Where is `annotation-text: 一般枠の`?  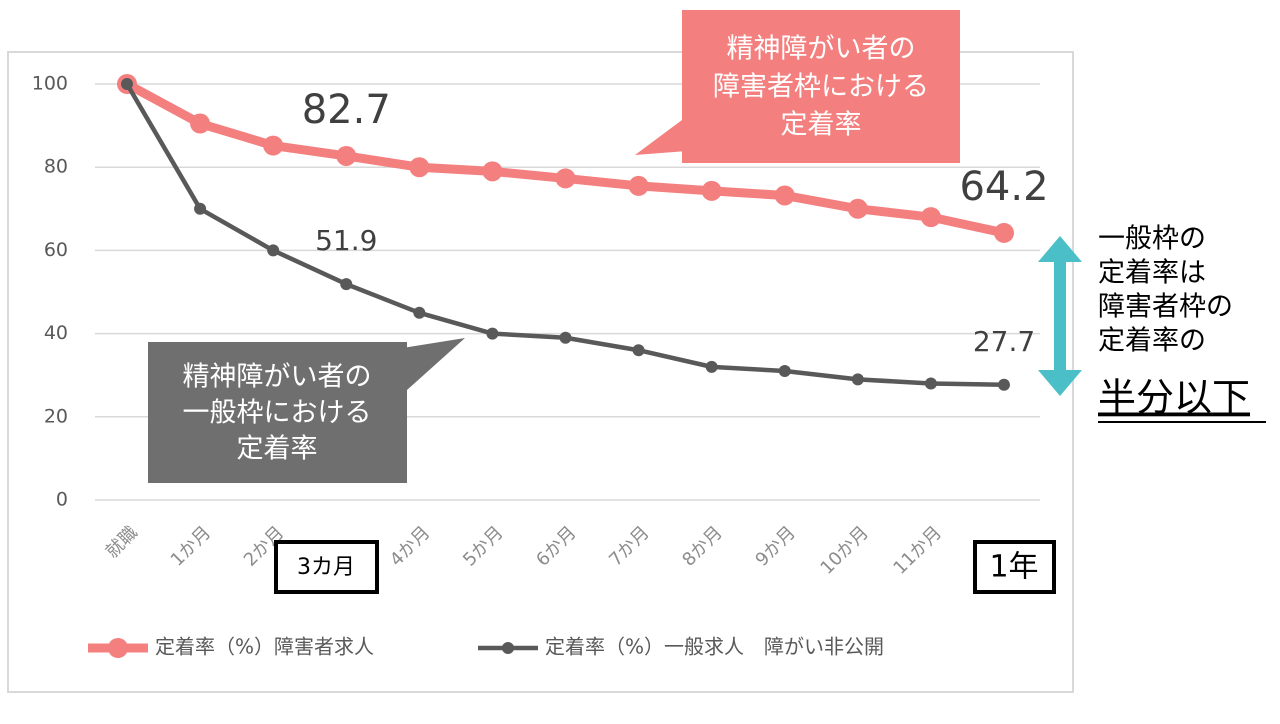
annotation-text: 一般枠の is located at coordinates (1152, 239).